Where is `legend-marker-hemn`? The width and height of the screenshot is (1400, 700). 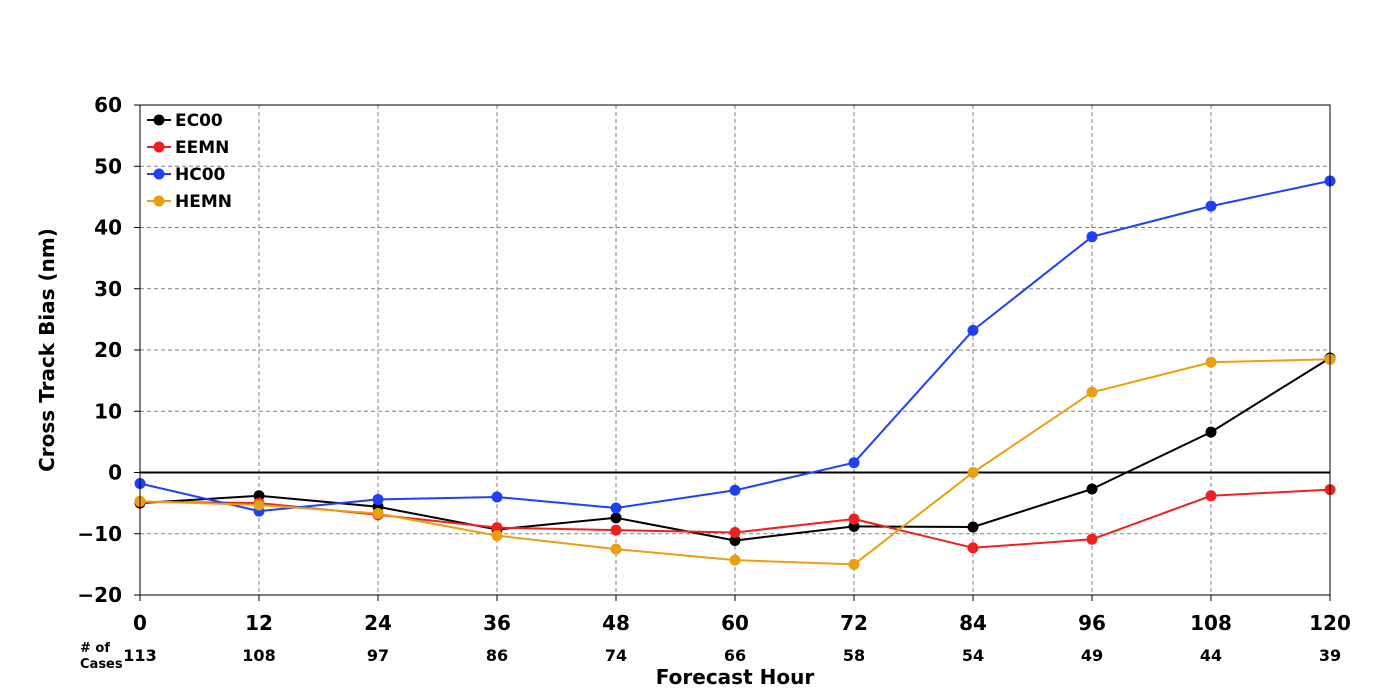 legend-marker-hemn is located at coordinates (159, 201).